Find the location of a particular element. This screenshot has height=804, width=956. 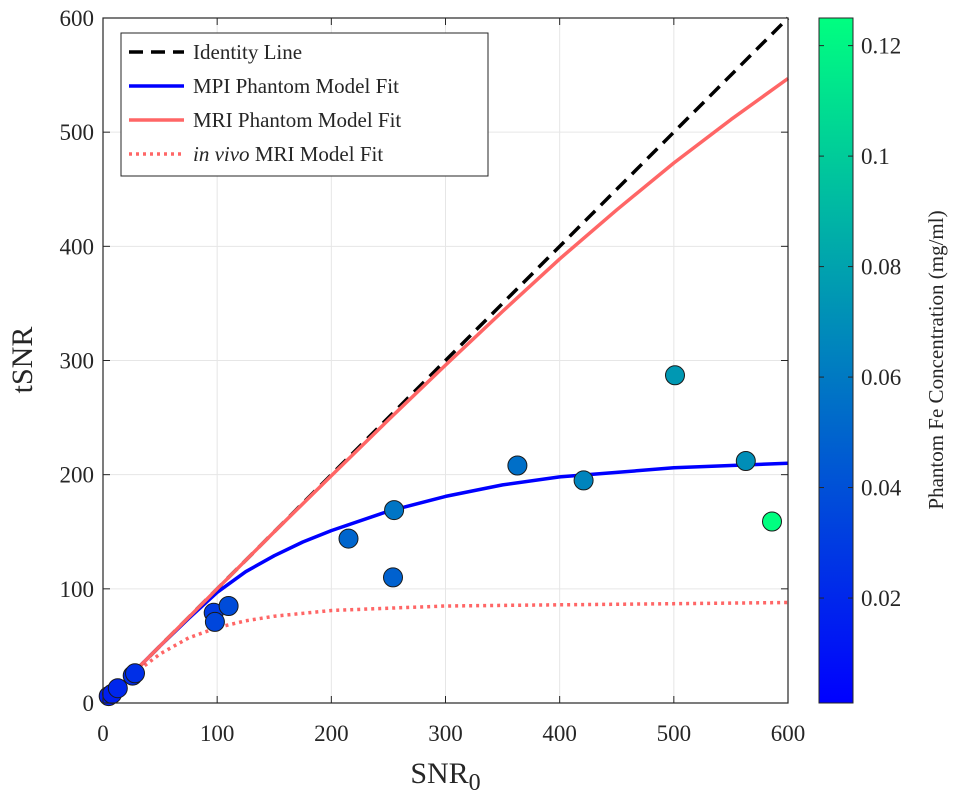

x-axis-label-subscript: 0 is located at coordinates (475, 783).